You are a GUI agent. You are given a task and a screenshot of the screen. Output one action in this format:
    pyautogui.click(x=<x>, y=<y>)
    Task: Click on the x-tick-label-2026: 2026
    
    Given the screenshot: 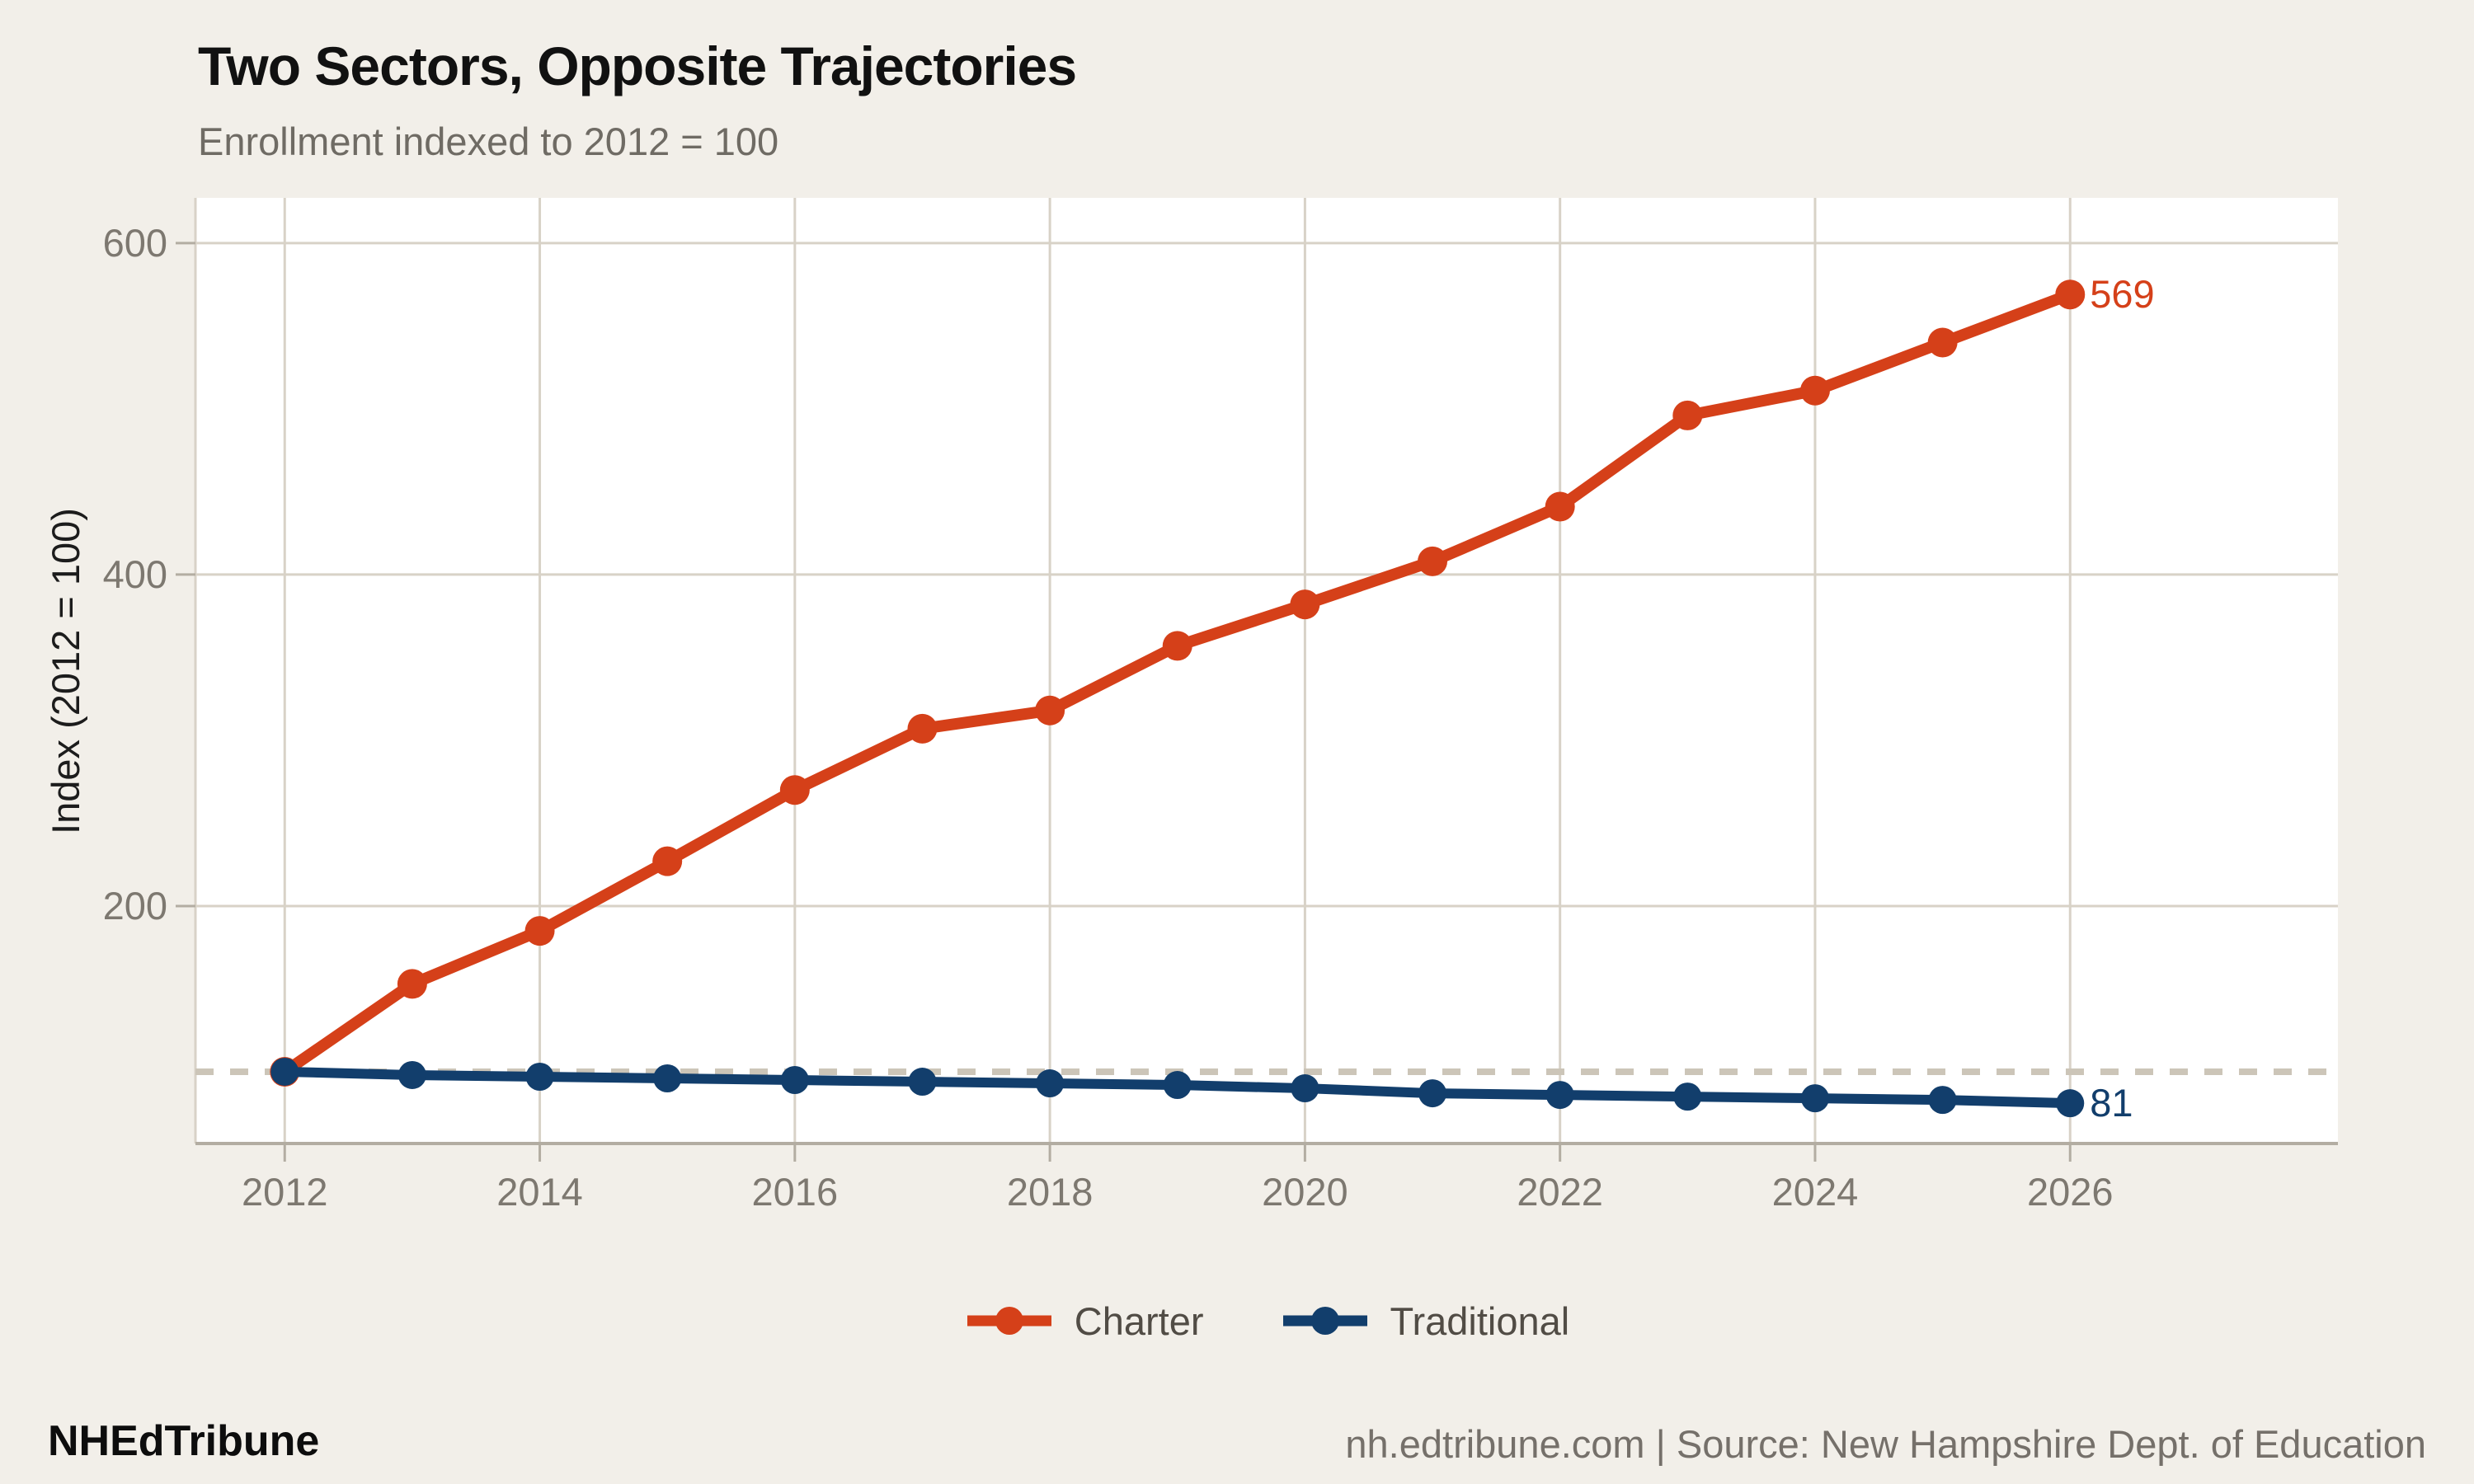 What is the action you would take?
    pyautogui.click(x=2070, y=1192)
    